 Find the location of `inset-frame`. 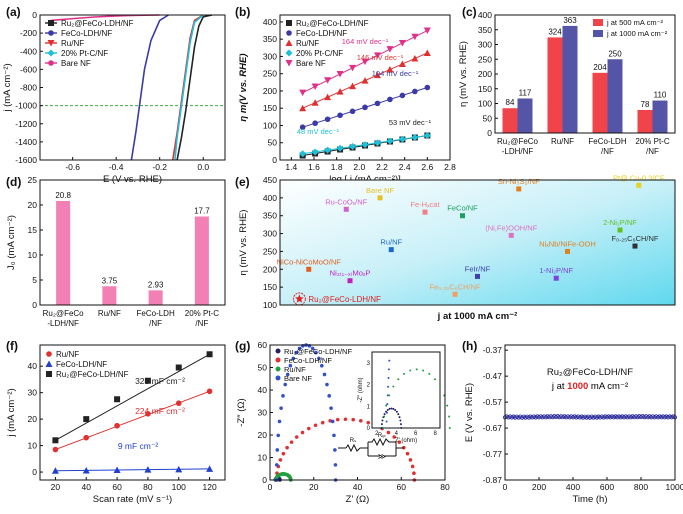

inset-frame is located at coordinates (406, 390).